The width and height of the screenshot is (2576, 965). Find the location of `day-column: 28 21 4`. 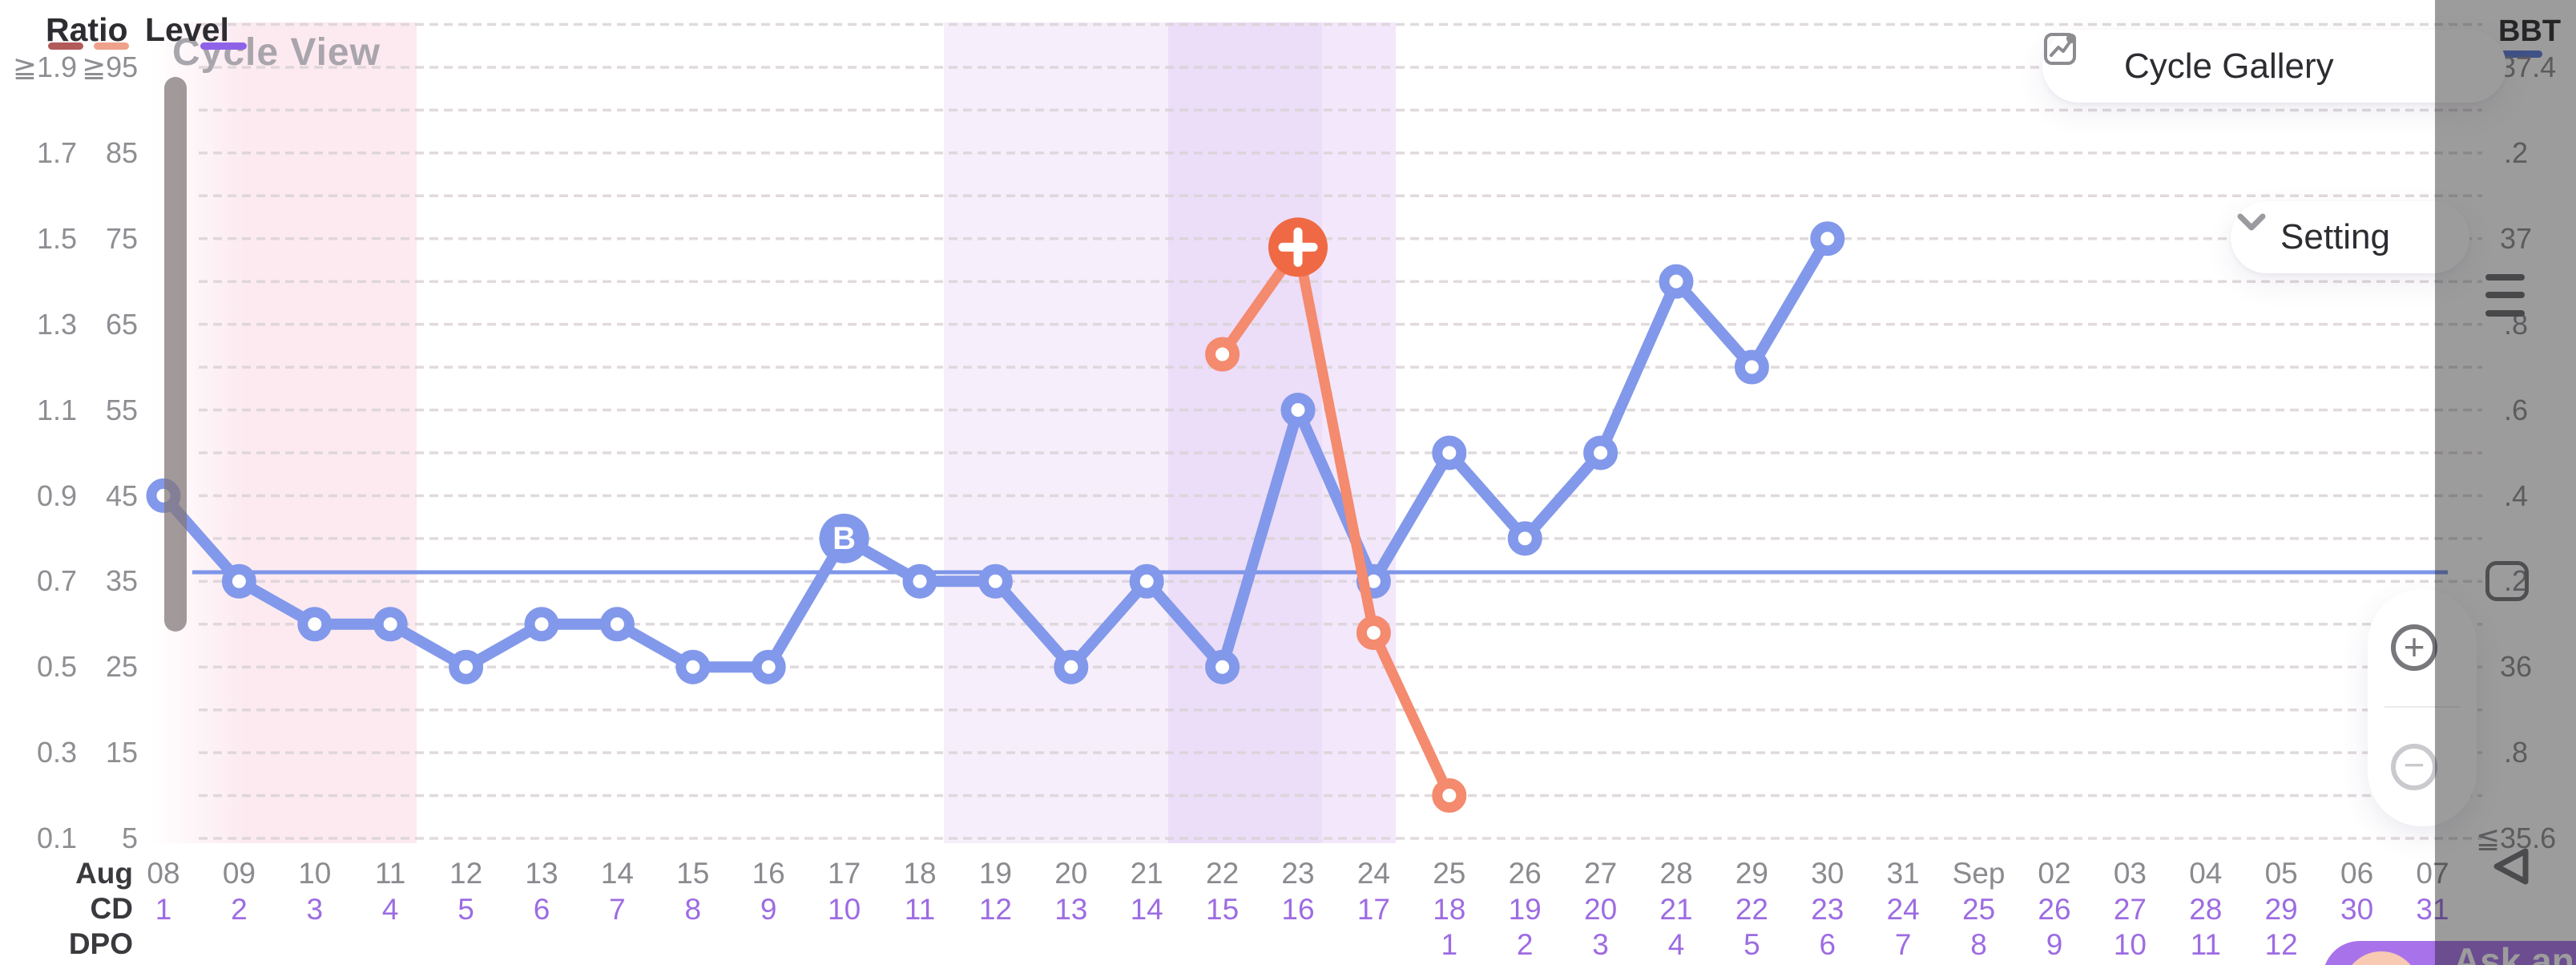

day-column: 28 21 4 is located at coordinates (1676, 909).